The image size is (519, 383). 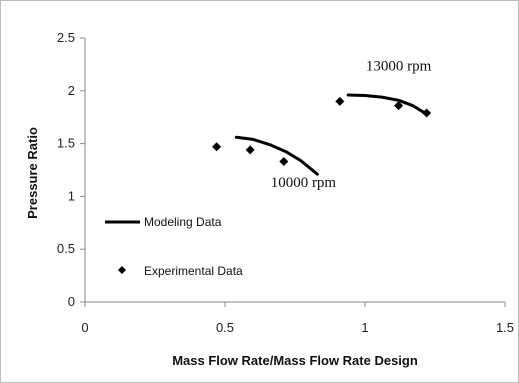 I want to click on x-tick-label: 1, so click(x=364, y=327).